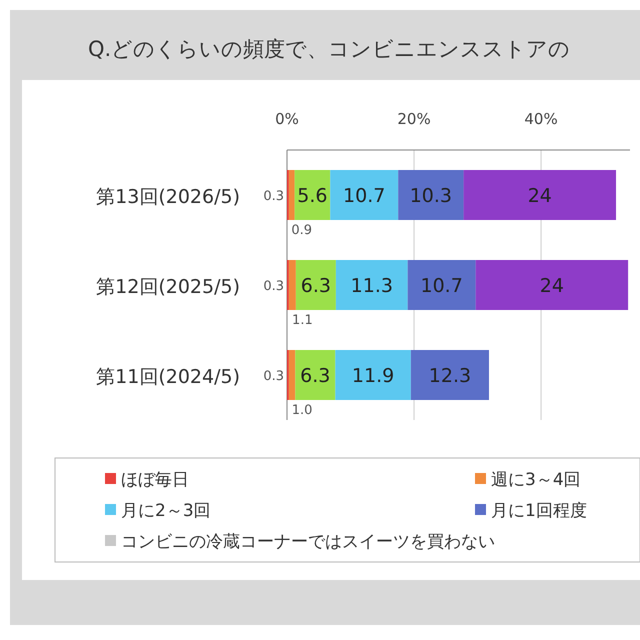 This screenshot has width=640, height=640. I want to click on x-tick-label: 20%, so click(414, 119).